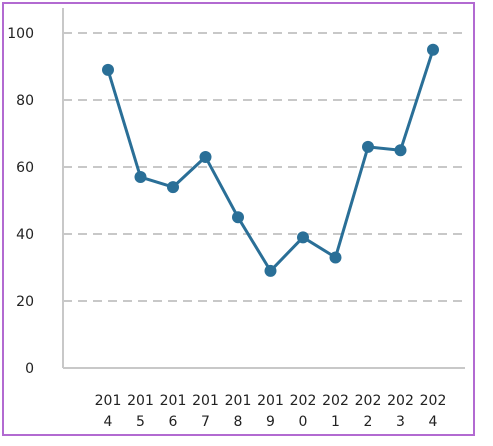 The image size is (493, 446). What do you see at coordinates (20, 34) in the screenshot?
I see `y-tick-label: 100` at bounding box center [20, 34].